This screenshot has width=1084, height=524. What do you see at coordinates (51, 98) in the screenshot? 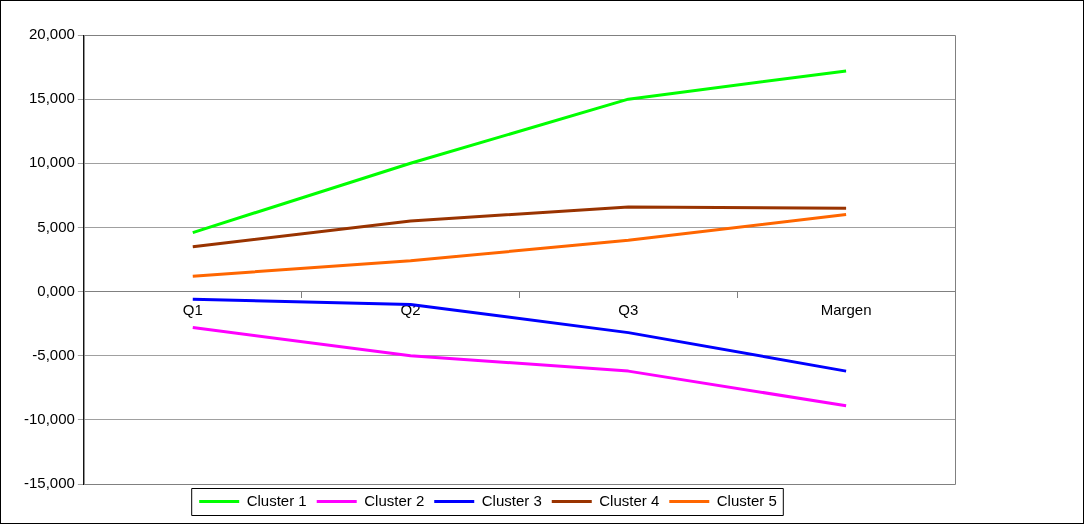
I see `y-tick-label: 15,000` at bounding box center [51, 98].